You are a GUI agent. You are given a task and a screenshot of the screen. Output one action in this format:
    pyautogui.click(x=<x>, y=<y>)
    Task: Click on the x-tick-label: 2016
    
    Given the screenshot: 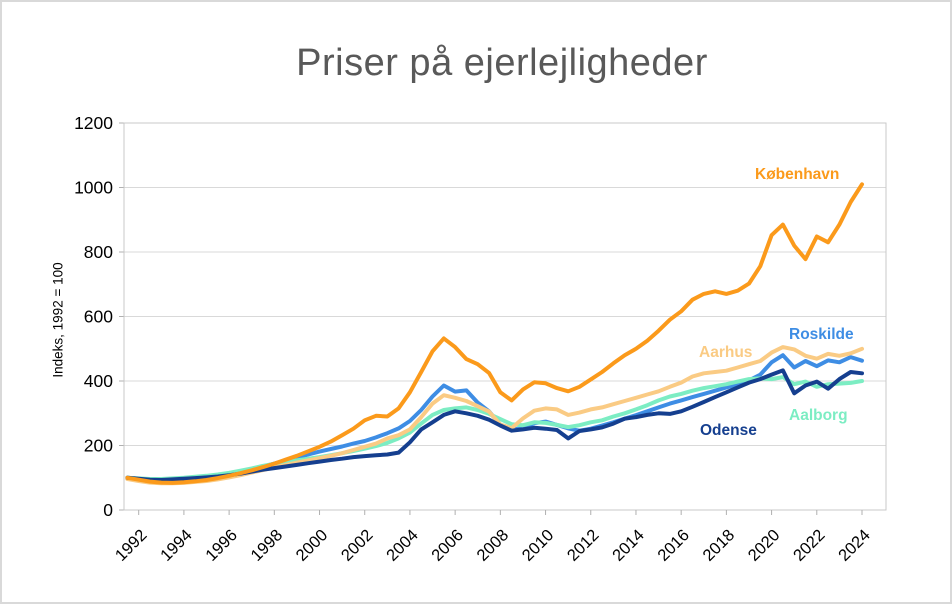 What is the action you would take?
    pyautogui.click(x=673, y=545)
    